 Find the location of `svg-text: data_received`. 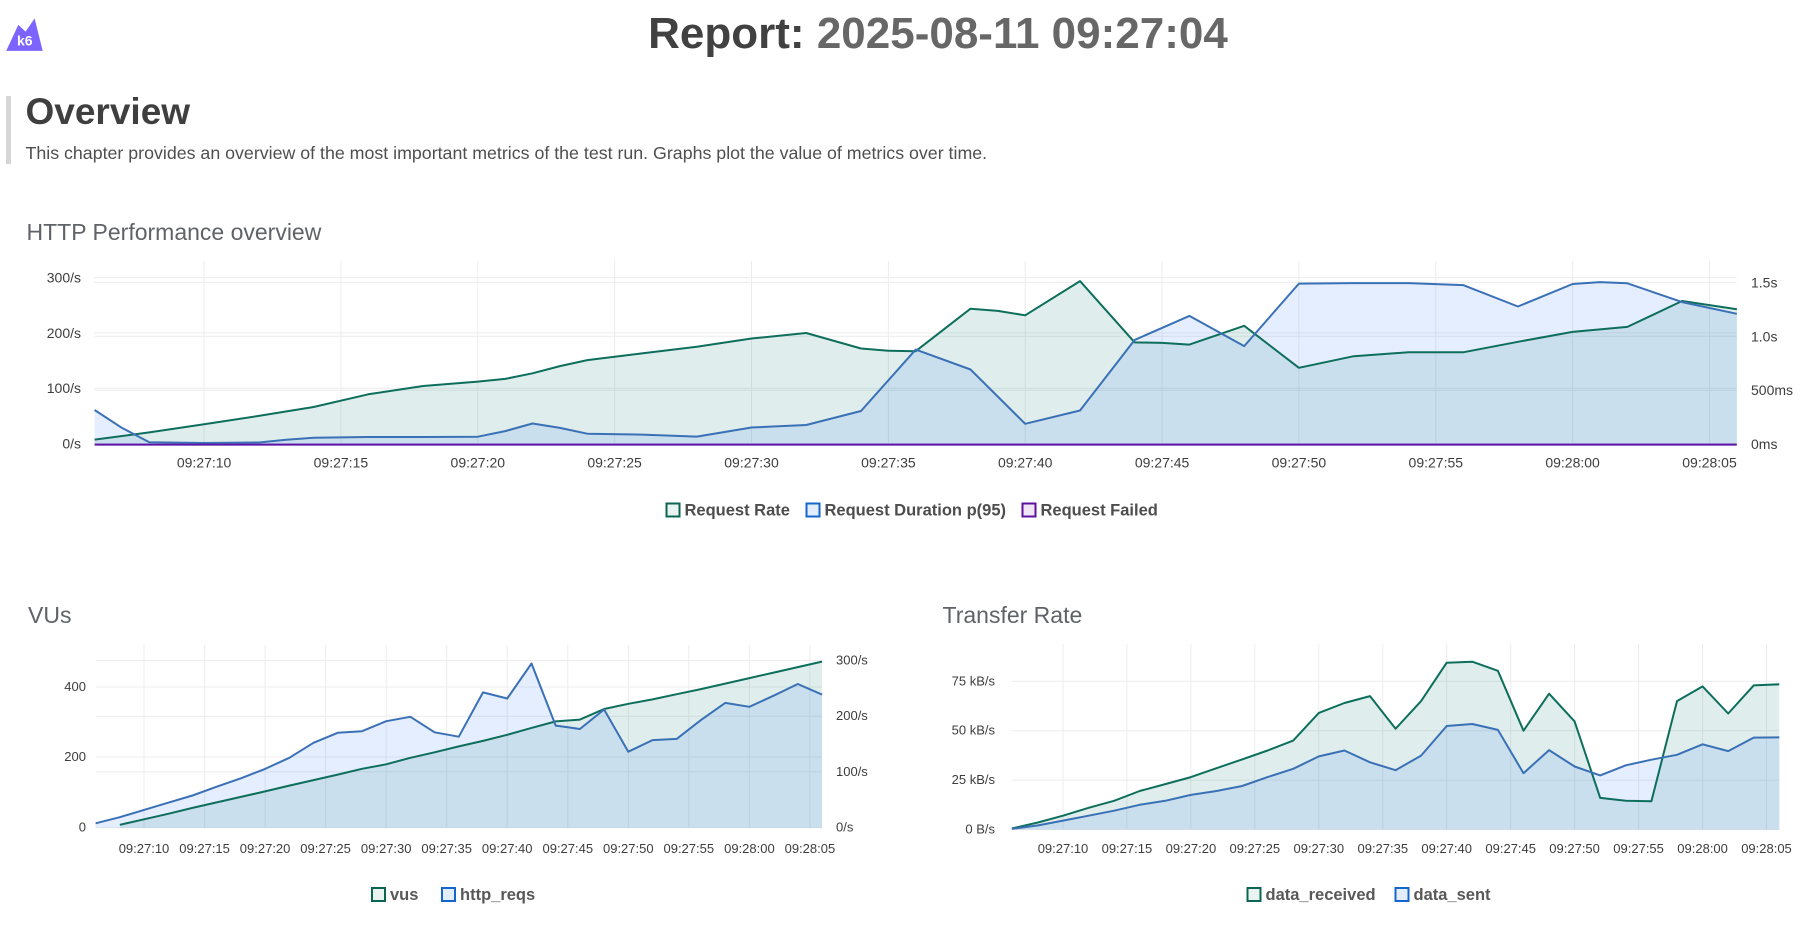

svg-text: data_received is located at coordinates (1321, 895).